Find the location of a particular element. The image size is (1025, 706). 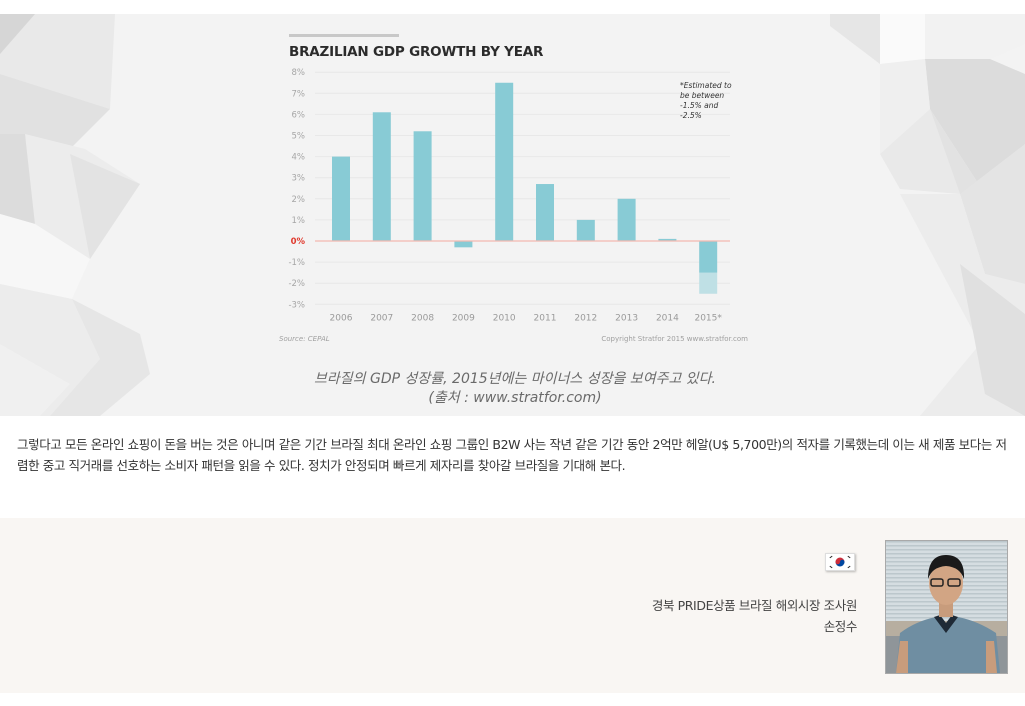

south-korea-flag-icon is located at coordinates (840, 562).